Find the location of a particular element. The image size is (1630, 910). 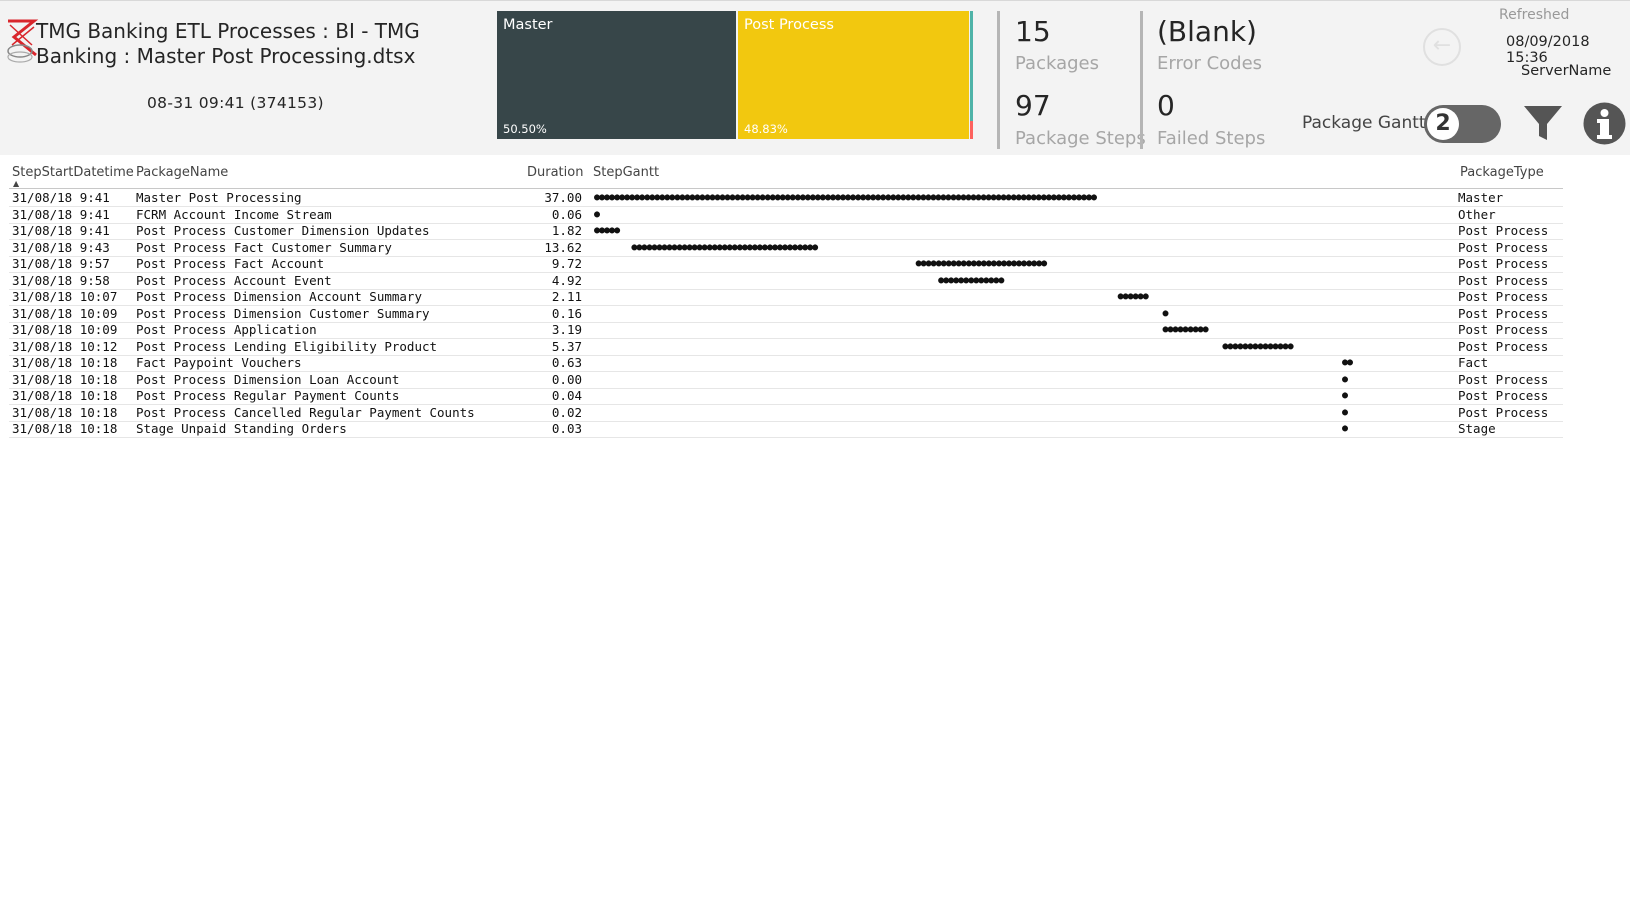

cell-start-datetime: 31/08/18 9:43 is located at coordinates (61, 247).